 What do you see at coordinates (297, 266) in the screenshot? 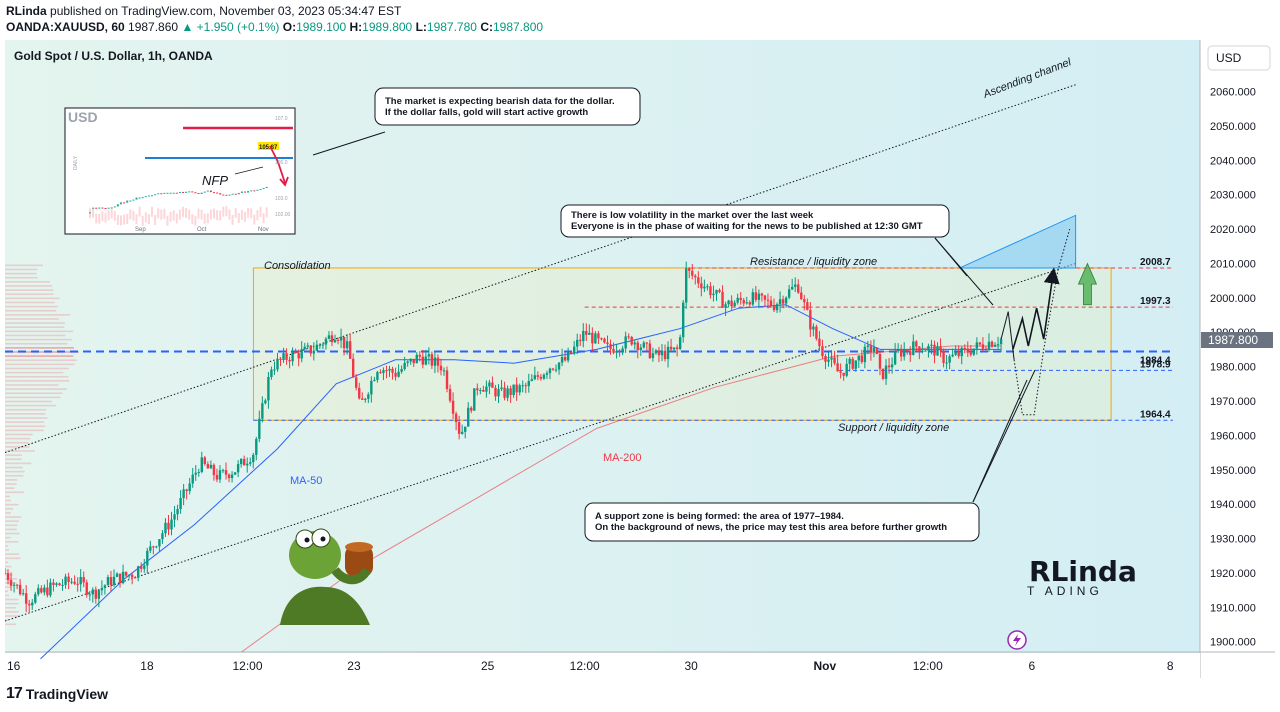
I see `annotation-consolidation: Consolidation` at bounding box center [297, 266].